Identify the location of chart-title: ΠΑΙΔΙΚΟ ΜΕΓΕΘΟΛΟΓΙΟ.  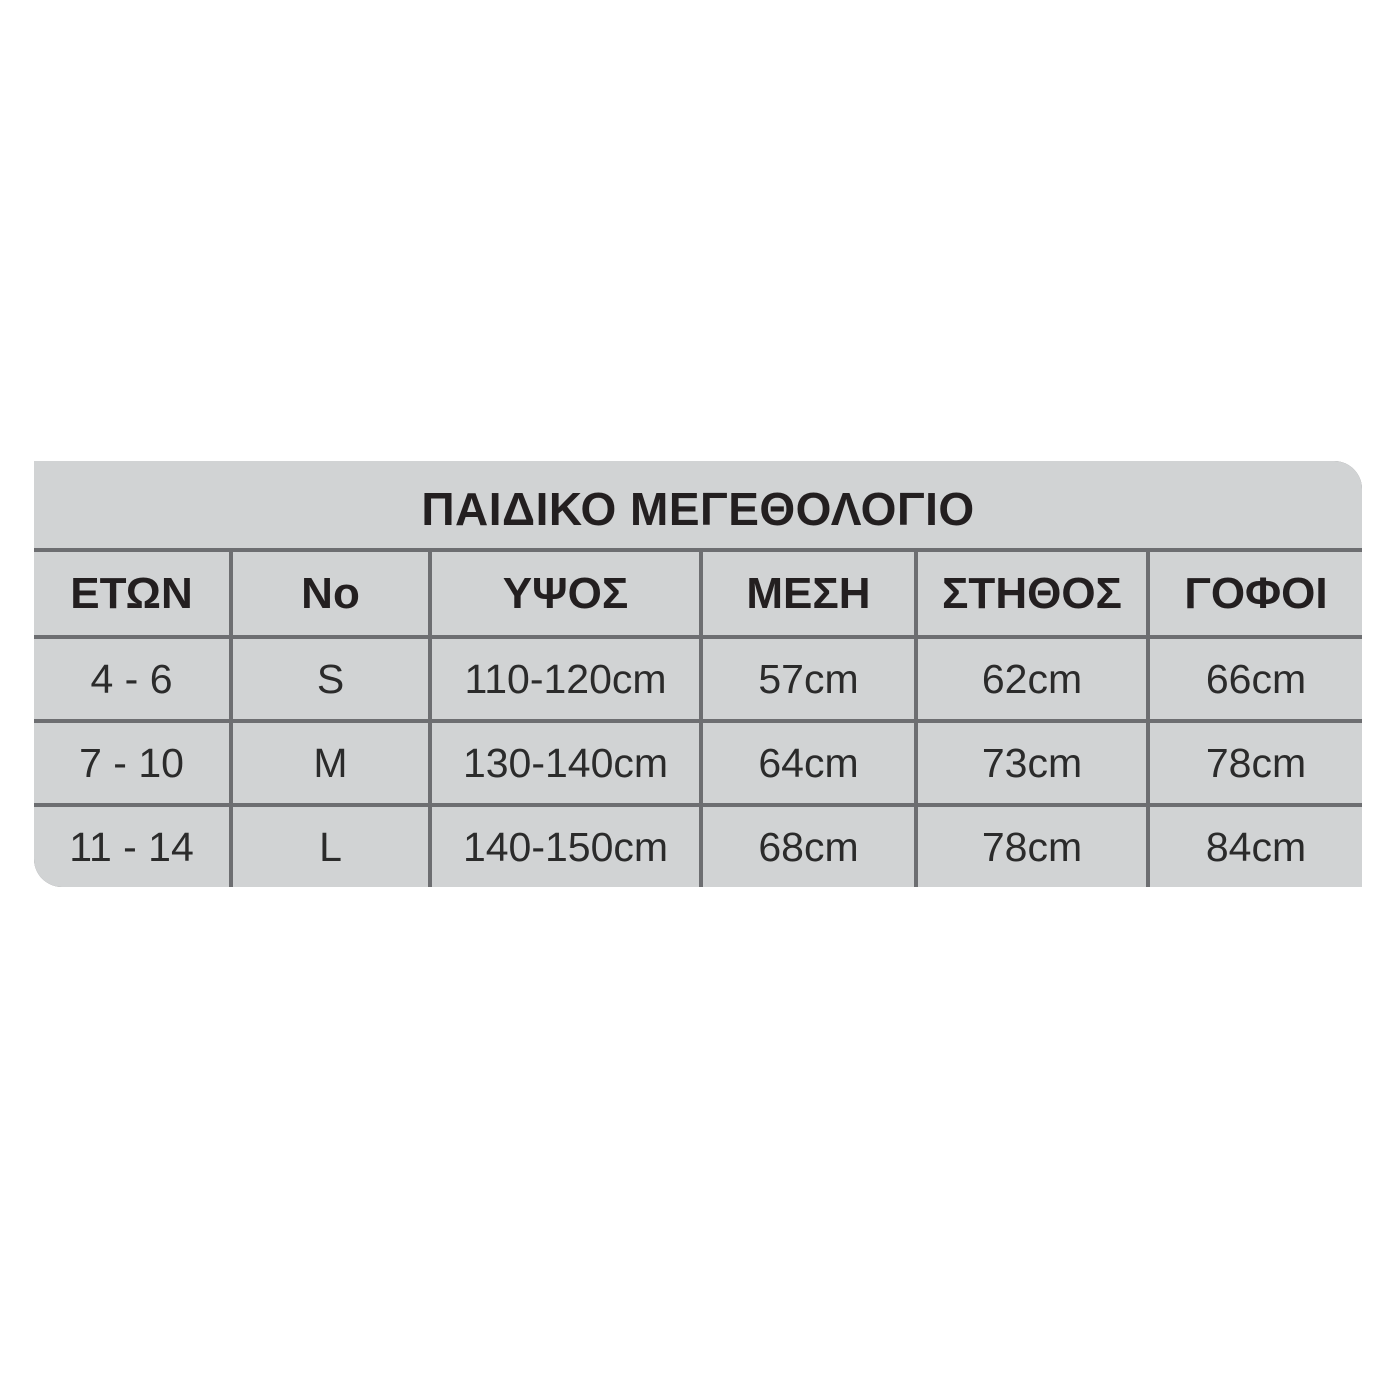
(698, 504).